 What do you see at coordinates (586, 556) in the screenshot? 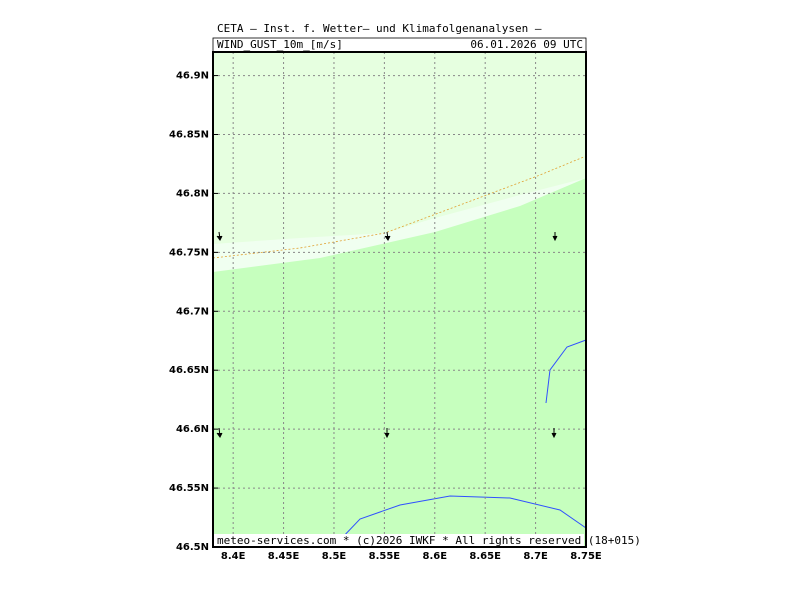
I see `x-tick-label: 8.75E` at bounding box center [586, 556].